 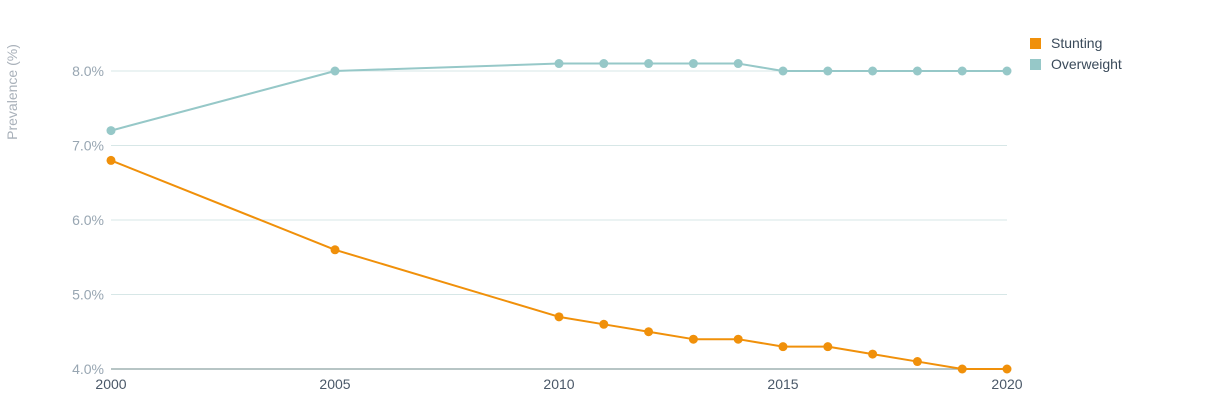 I want to click on legend-item-overweight: Overweight, so click(x=1076, y=64).